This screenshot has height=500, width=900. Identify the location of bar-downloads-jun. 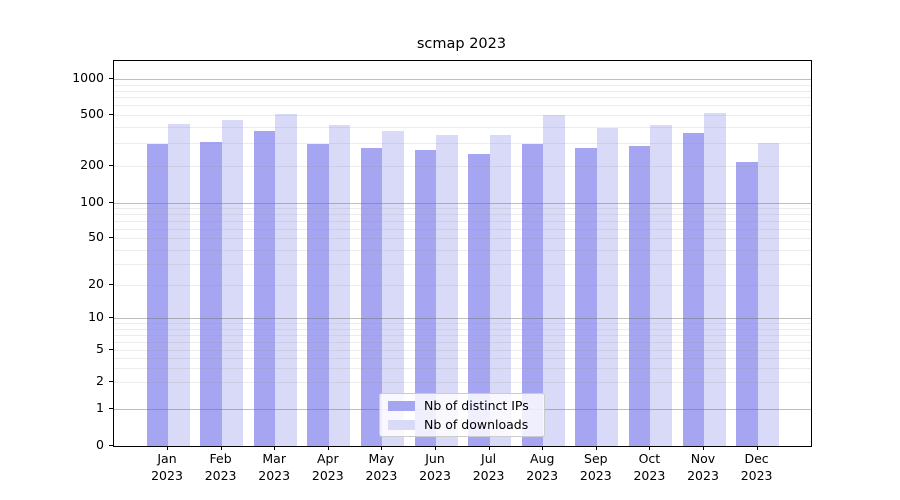
(447, 290).